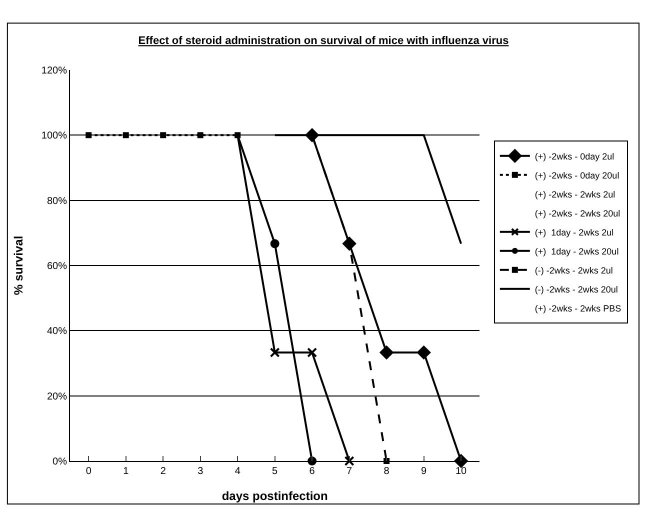 This screenshot has width=647, height=521. Describe the element at coordinates (576, 251) in the screenshot. I see `legend-label: (+) 1day - 2wks 20ul` at that location.